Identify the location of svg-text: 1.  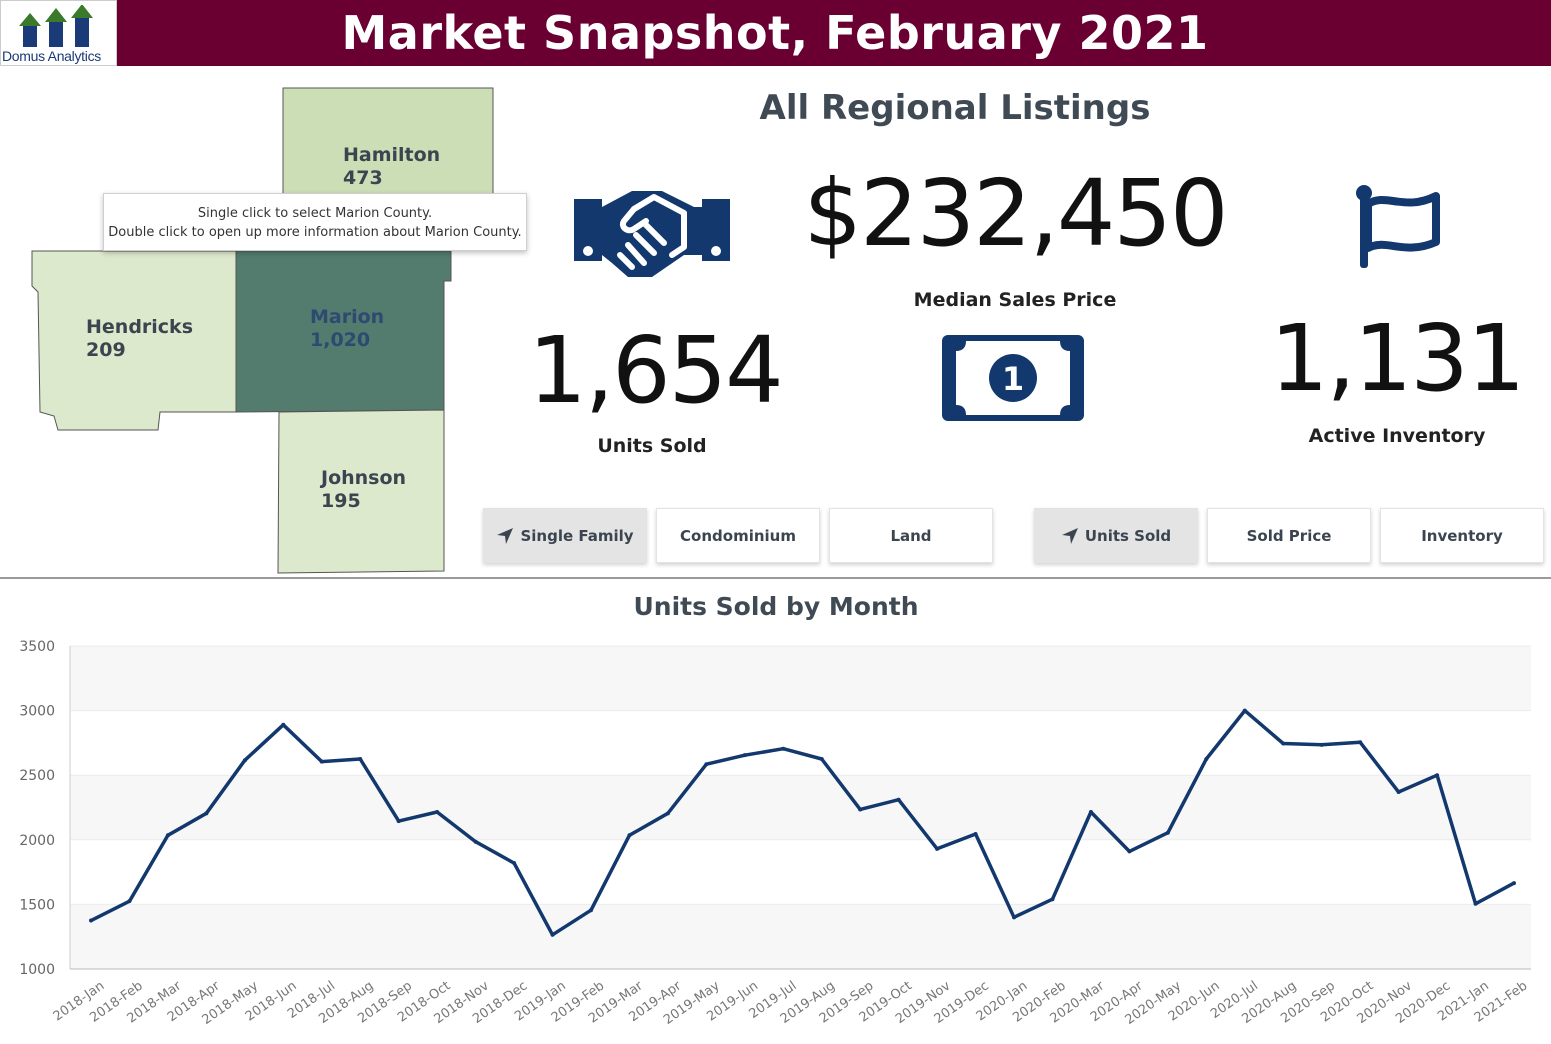
(1013, 379).